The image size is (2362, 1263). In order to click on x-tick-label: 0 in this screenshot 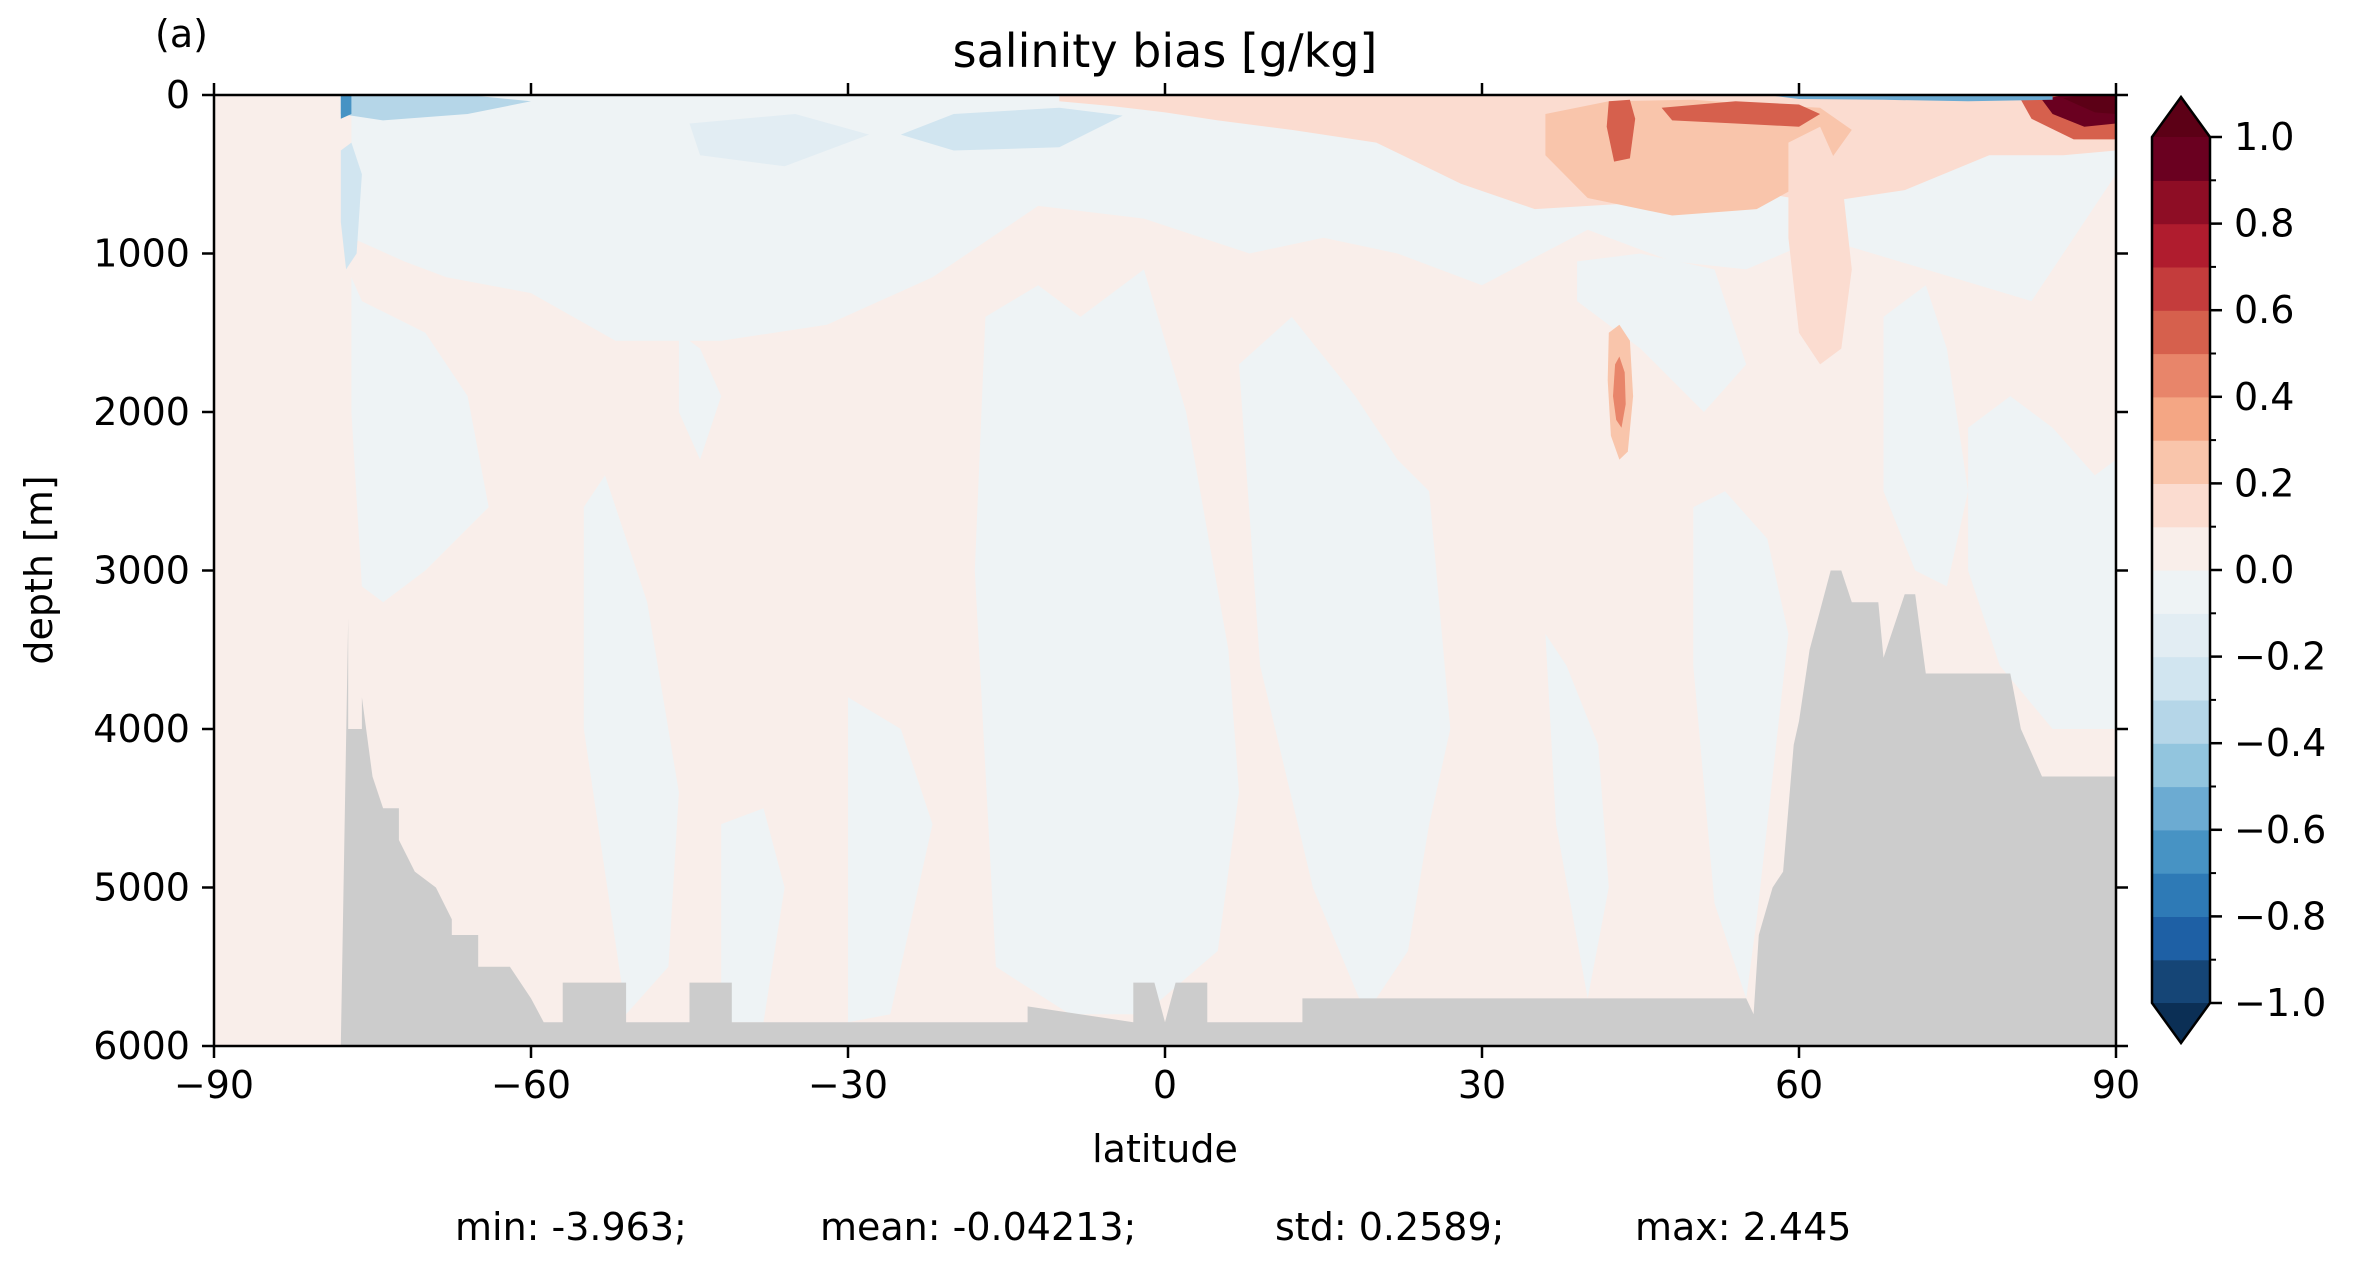, I will do `click(1165, 1085)`.